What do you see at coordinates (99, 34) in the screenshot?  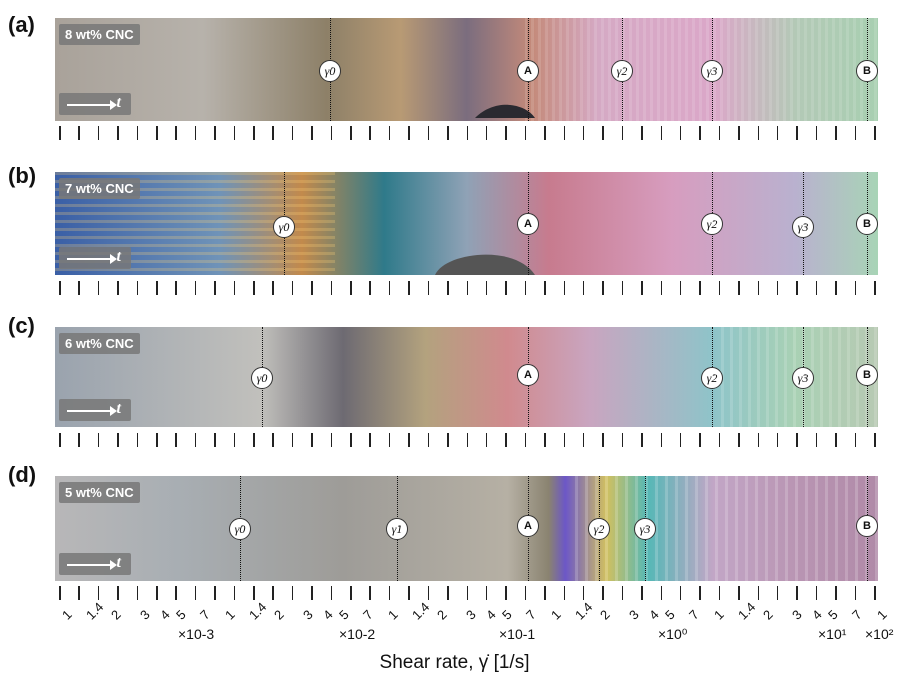 I see `concentration-tag: 8 wt% CNC` at bounding box center [99, 34].